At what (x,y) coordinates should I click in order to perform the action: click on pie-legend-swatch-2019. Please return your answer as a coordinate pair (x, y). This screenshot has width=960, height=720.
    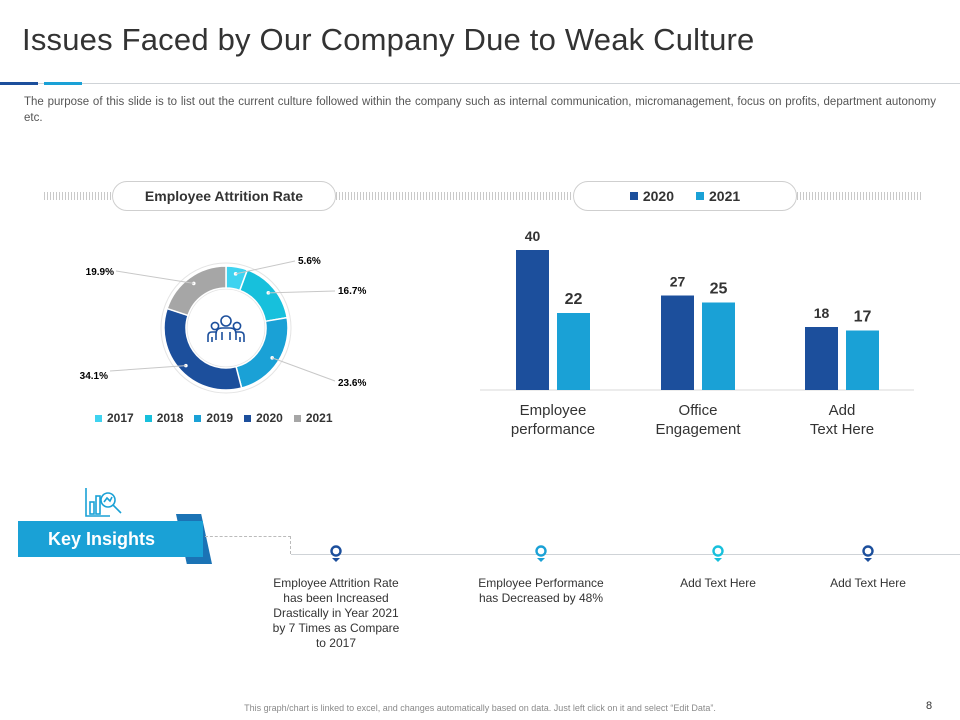
    Looking at the image, I should click on (198, 418).